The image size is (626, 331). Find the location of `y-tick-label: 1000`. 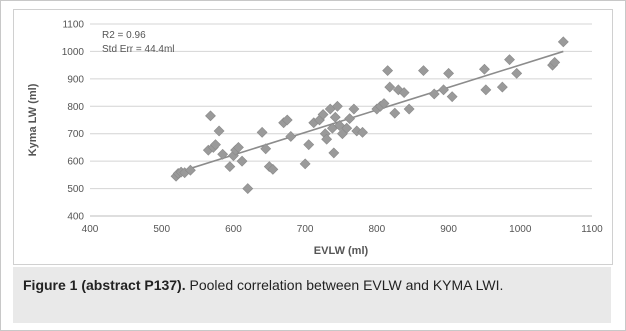

y-tick-label: 1000 is located at coordinates (73, 52).